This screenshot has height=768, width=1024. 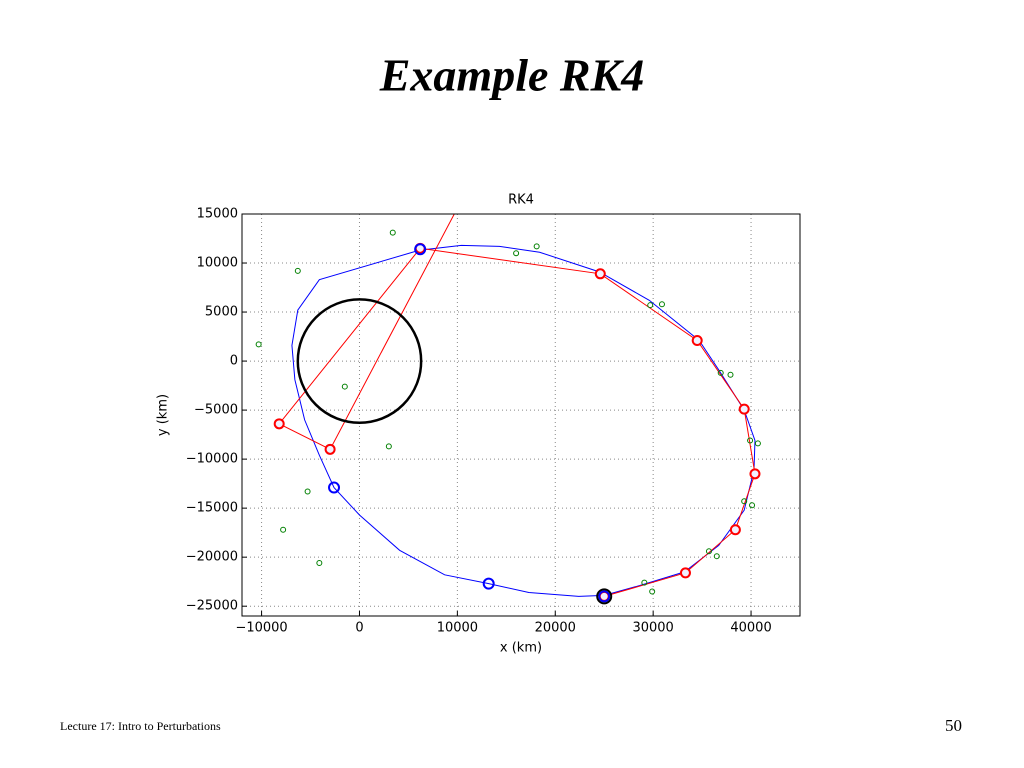 I want to click on x-tick-label: 40000, so click(x=750, y=628).